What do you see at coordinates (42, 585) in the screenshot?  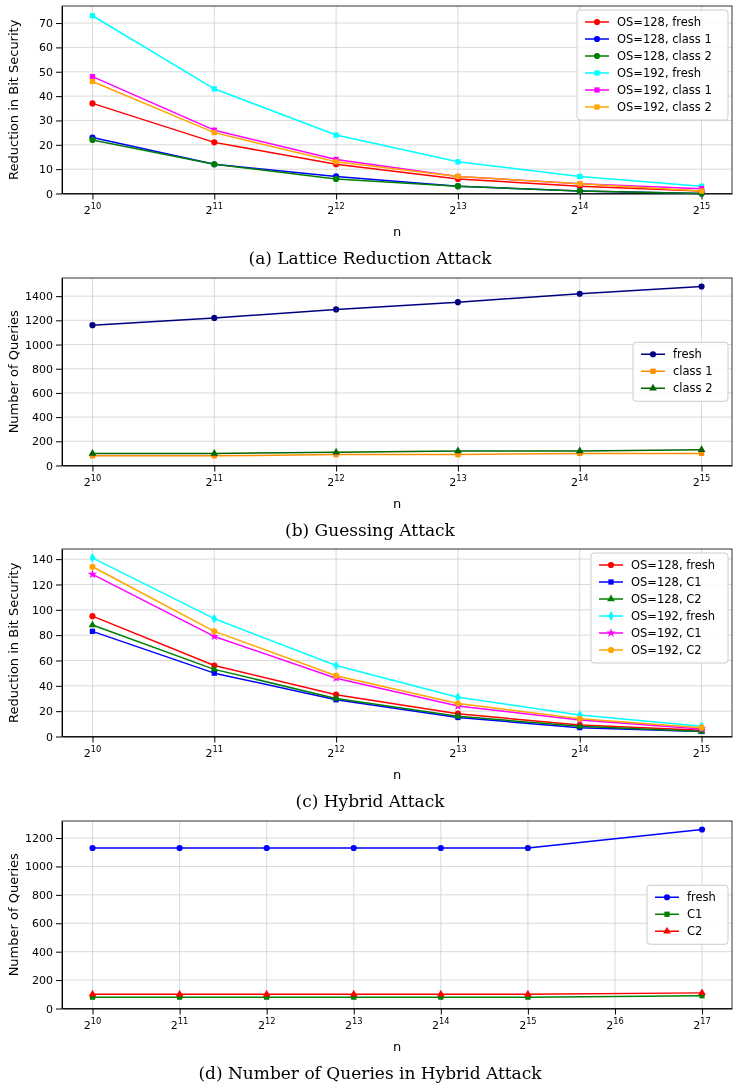 I see `y-tick-label: 120` at bounding box center [42, 585].